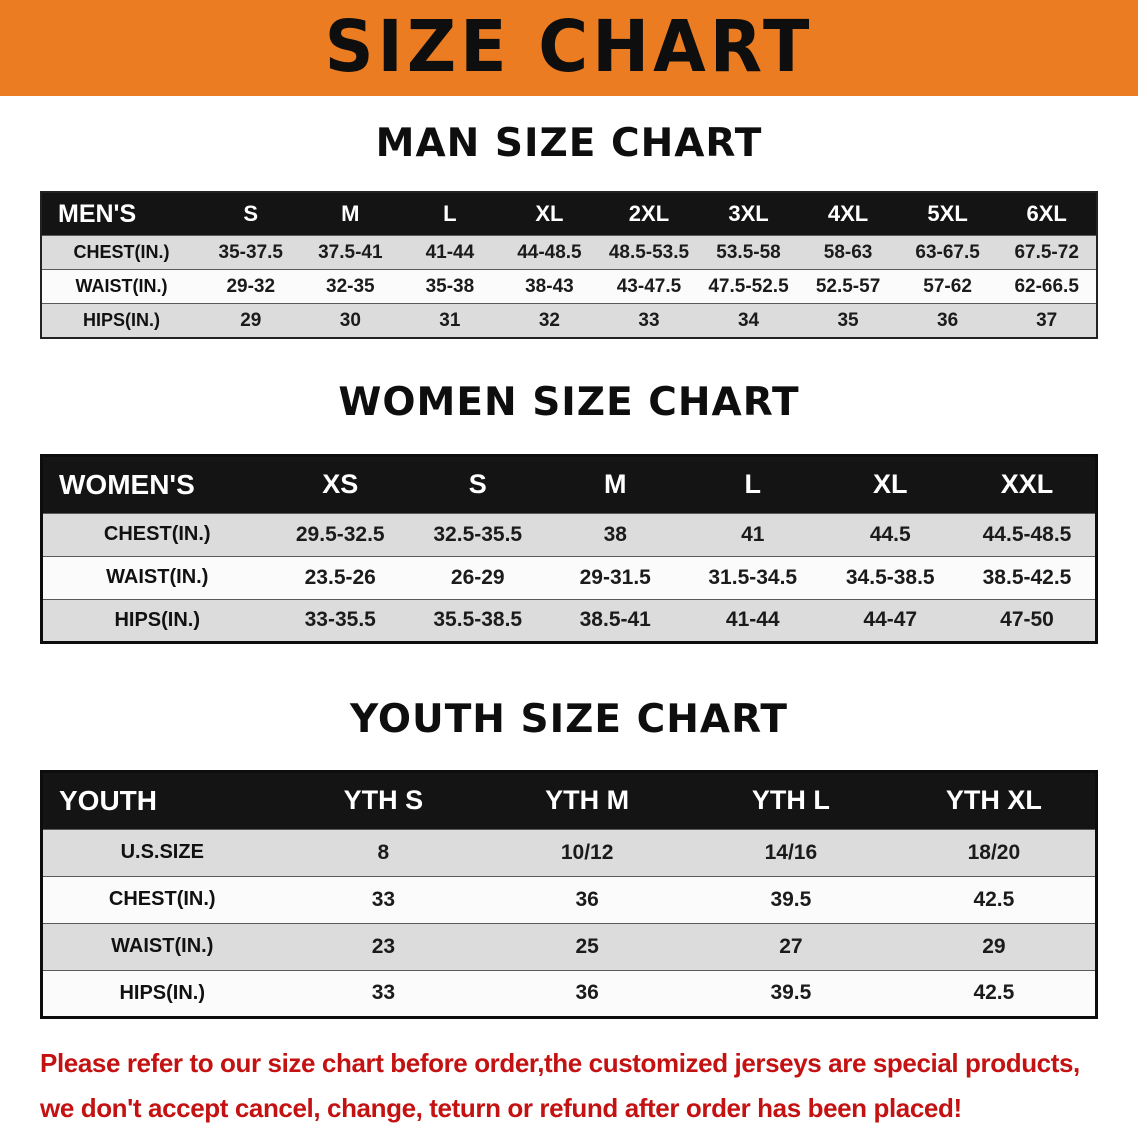  Describe the element at coordinates (569, 800) in the screenshot. I see `table-header-row: YOUTH YTH S YTH M YTH L YTH XL` at that location.